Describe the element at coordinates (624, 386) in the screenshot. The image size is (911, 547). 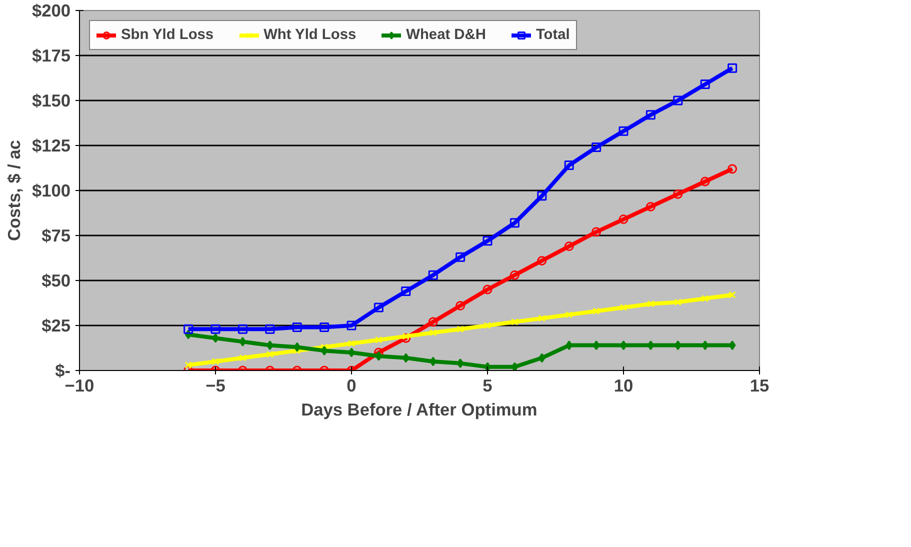
I see `x-tick-label: 10` at that location.